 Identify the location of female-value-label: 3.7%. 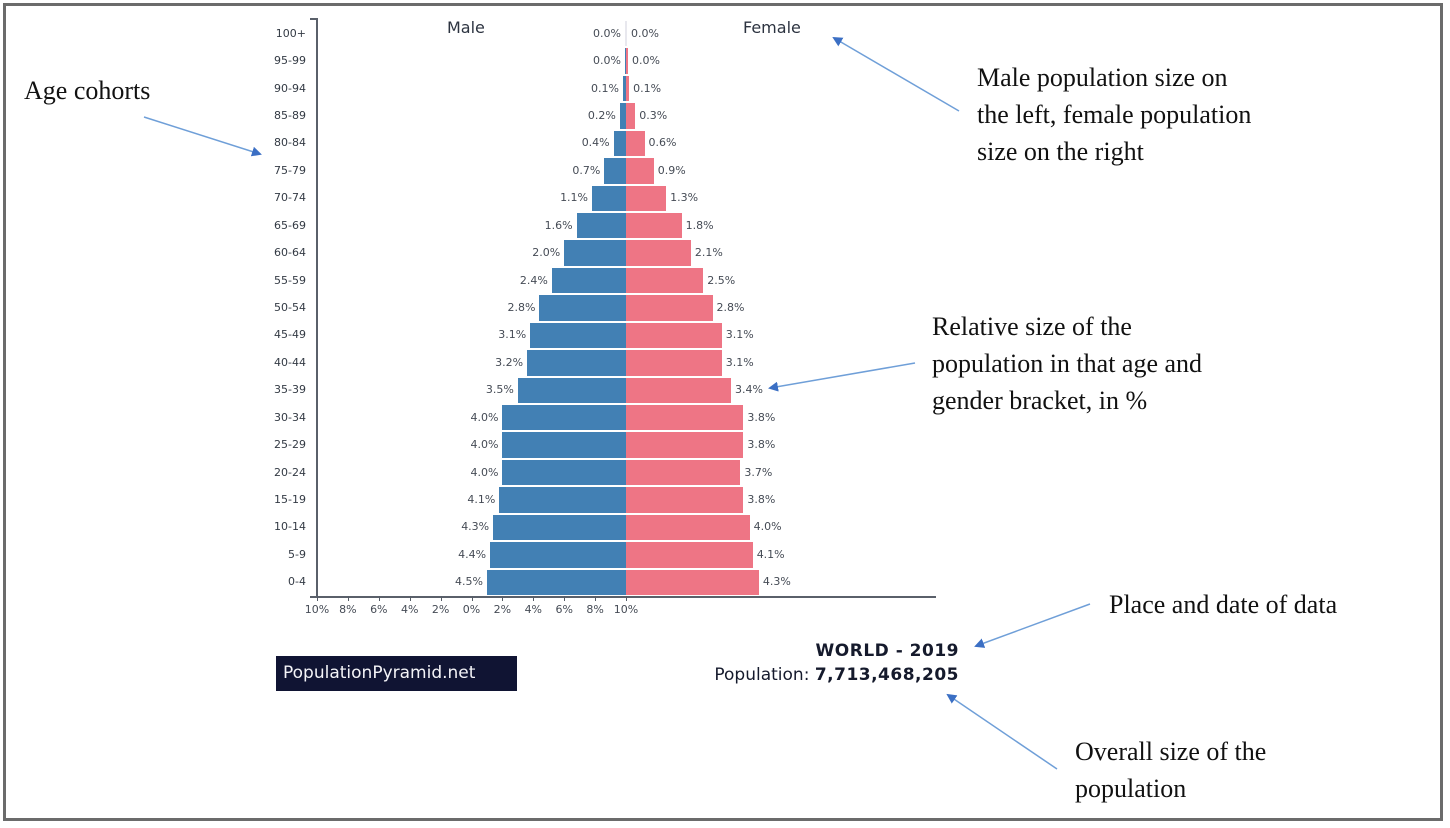
(758, 472).